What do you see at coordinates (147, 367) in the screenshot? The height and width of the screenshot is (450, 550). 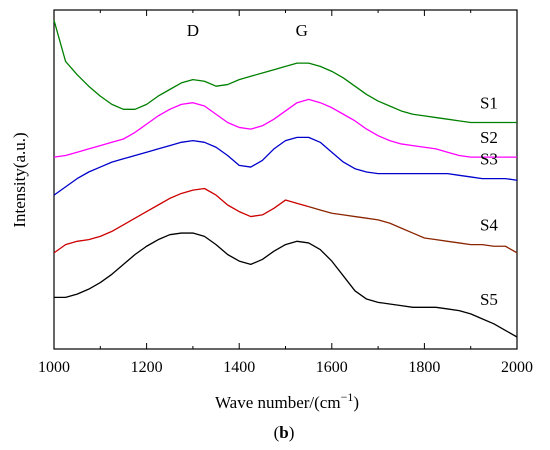 I see `x-tick-label: 1200` at bounding box center [147, 367].